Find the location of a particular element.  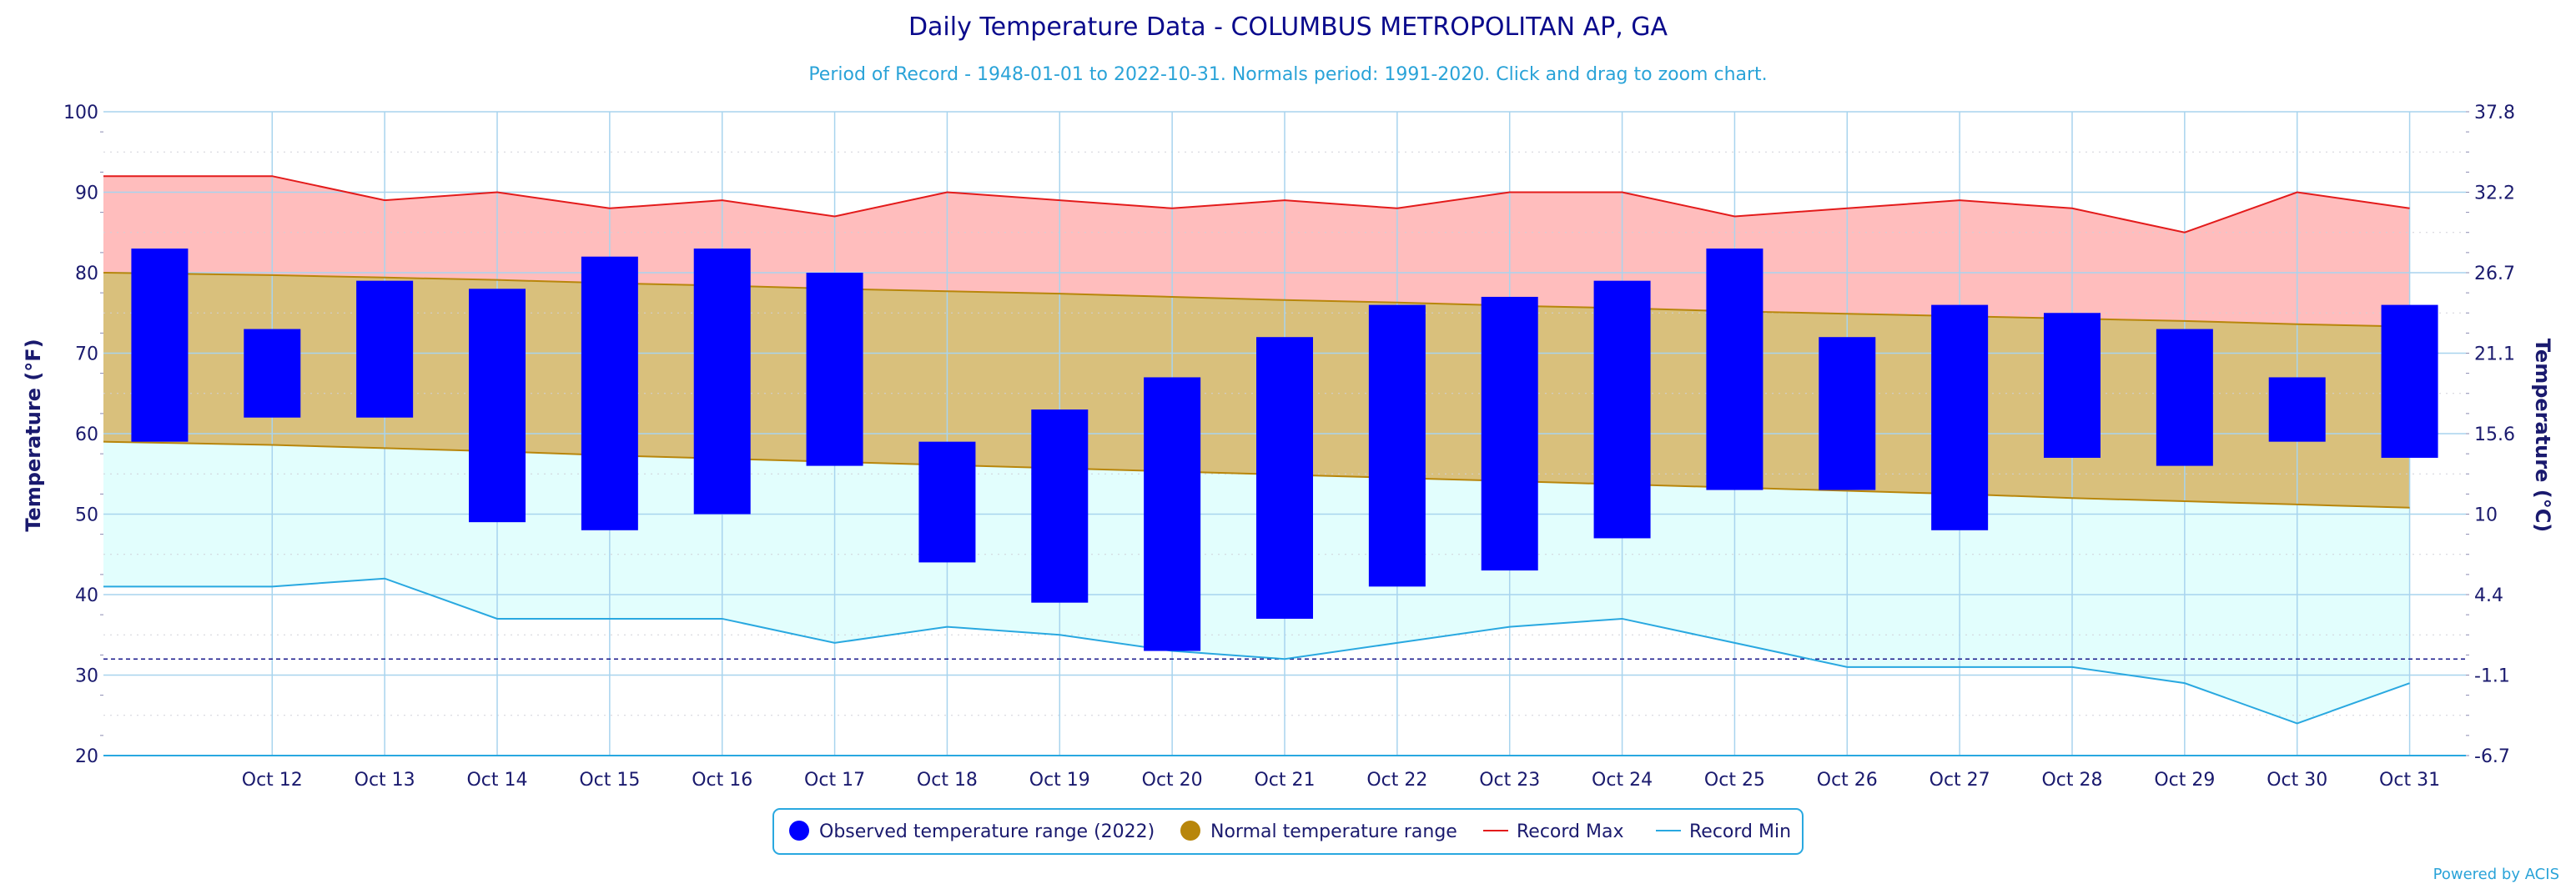

y-tick-label-left: 60 is located at coordinates (86, 434).